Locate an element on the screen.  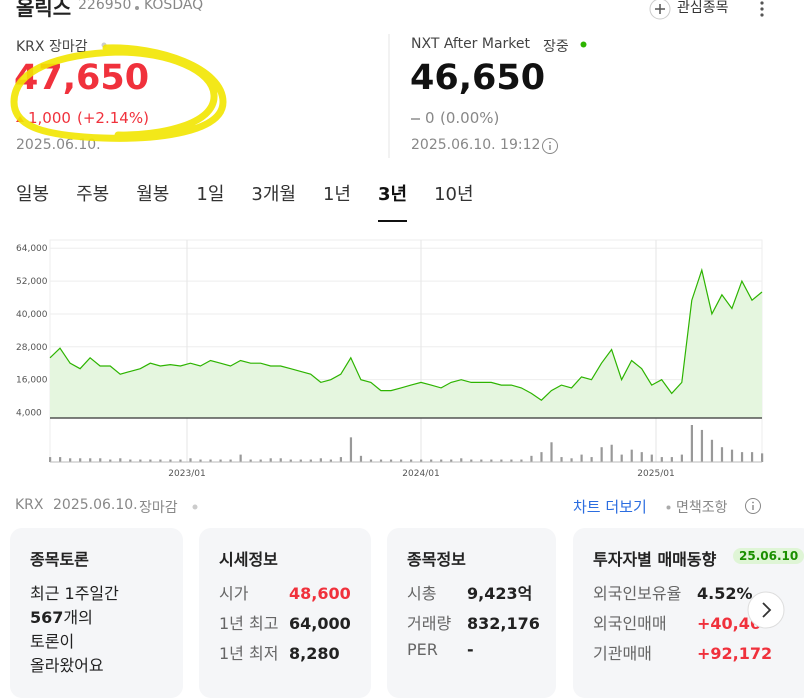
date-badge: 25.06.10 is located at coordinates (768, 556).